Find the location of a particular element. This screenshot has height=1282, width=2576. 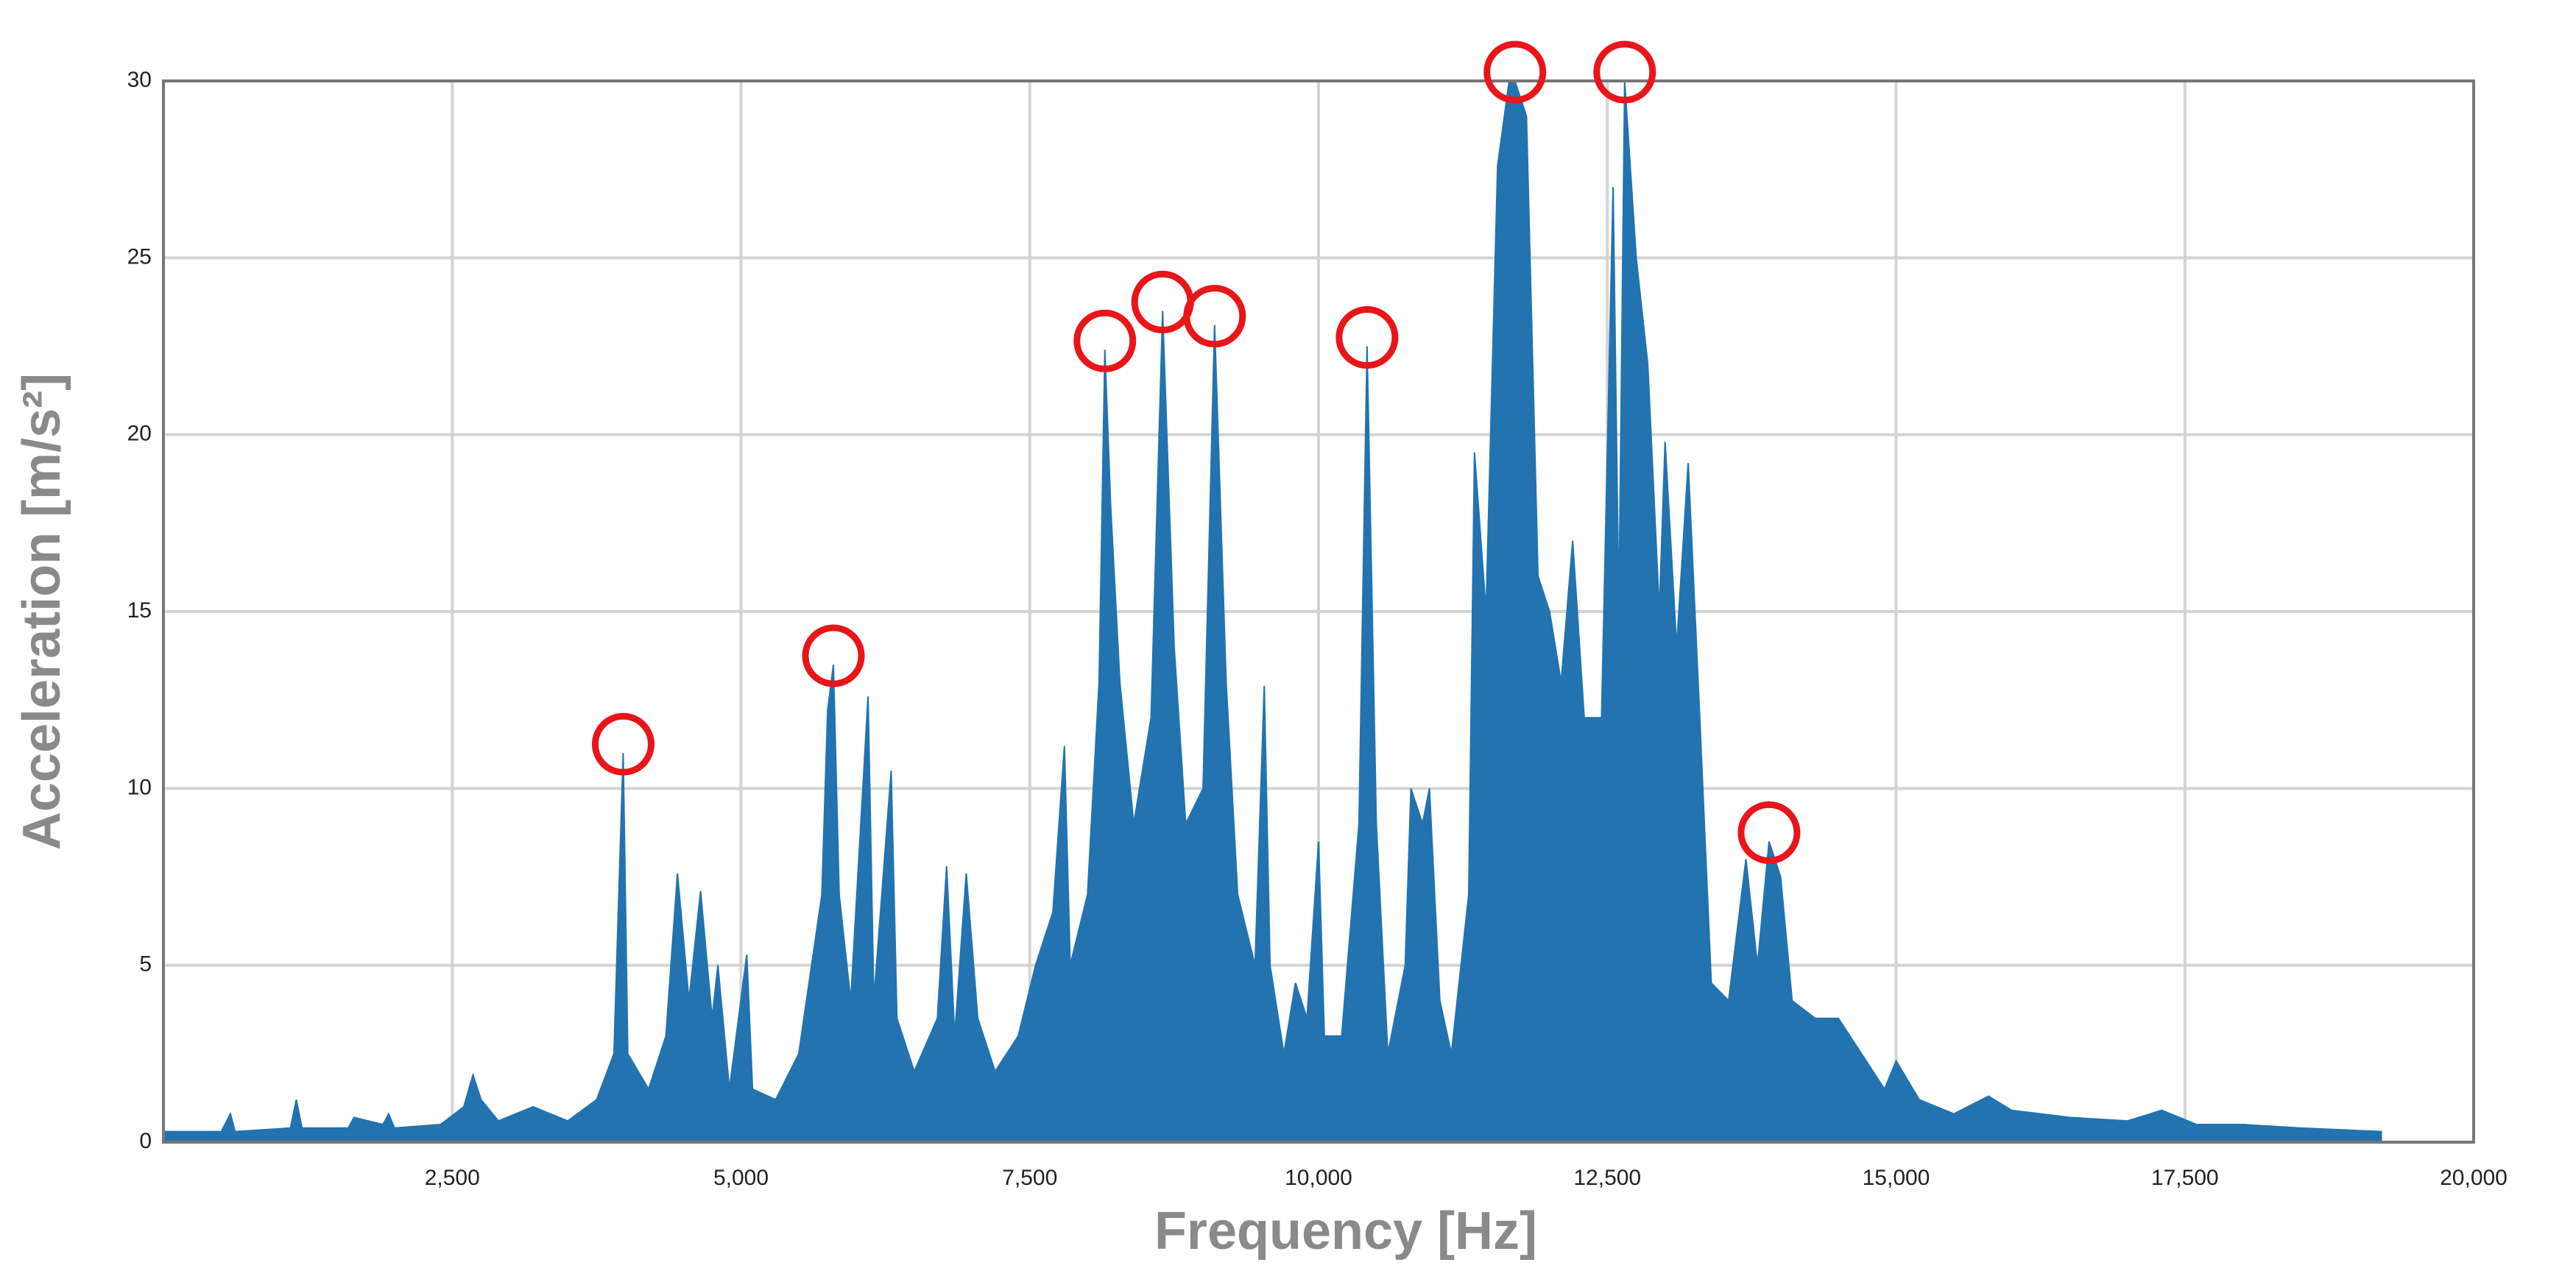

y-tick-label: 20 is located at coordinates (139, 434).